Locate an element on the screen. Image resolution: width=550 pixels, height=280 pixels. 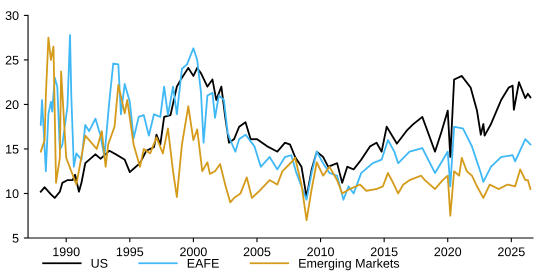
y-tick-label: 5 is located at coordinates (15, 238).